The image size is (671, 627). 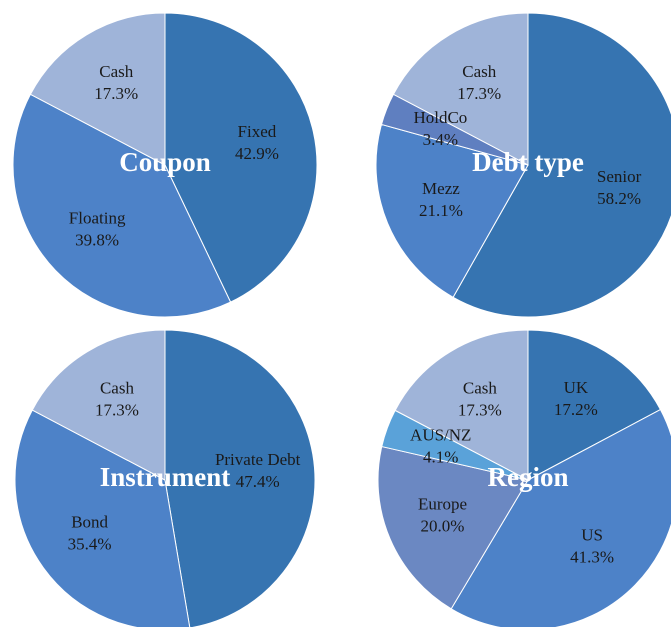 What do you see at coordinates (165, 477) in the screenshot?
I see `pie-title: Instrument` at bounding box center [165, 477].